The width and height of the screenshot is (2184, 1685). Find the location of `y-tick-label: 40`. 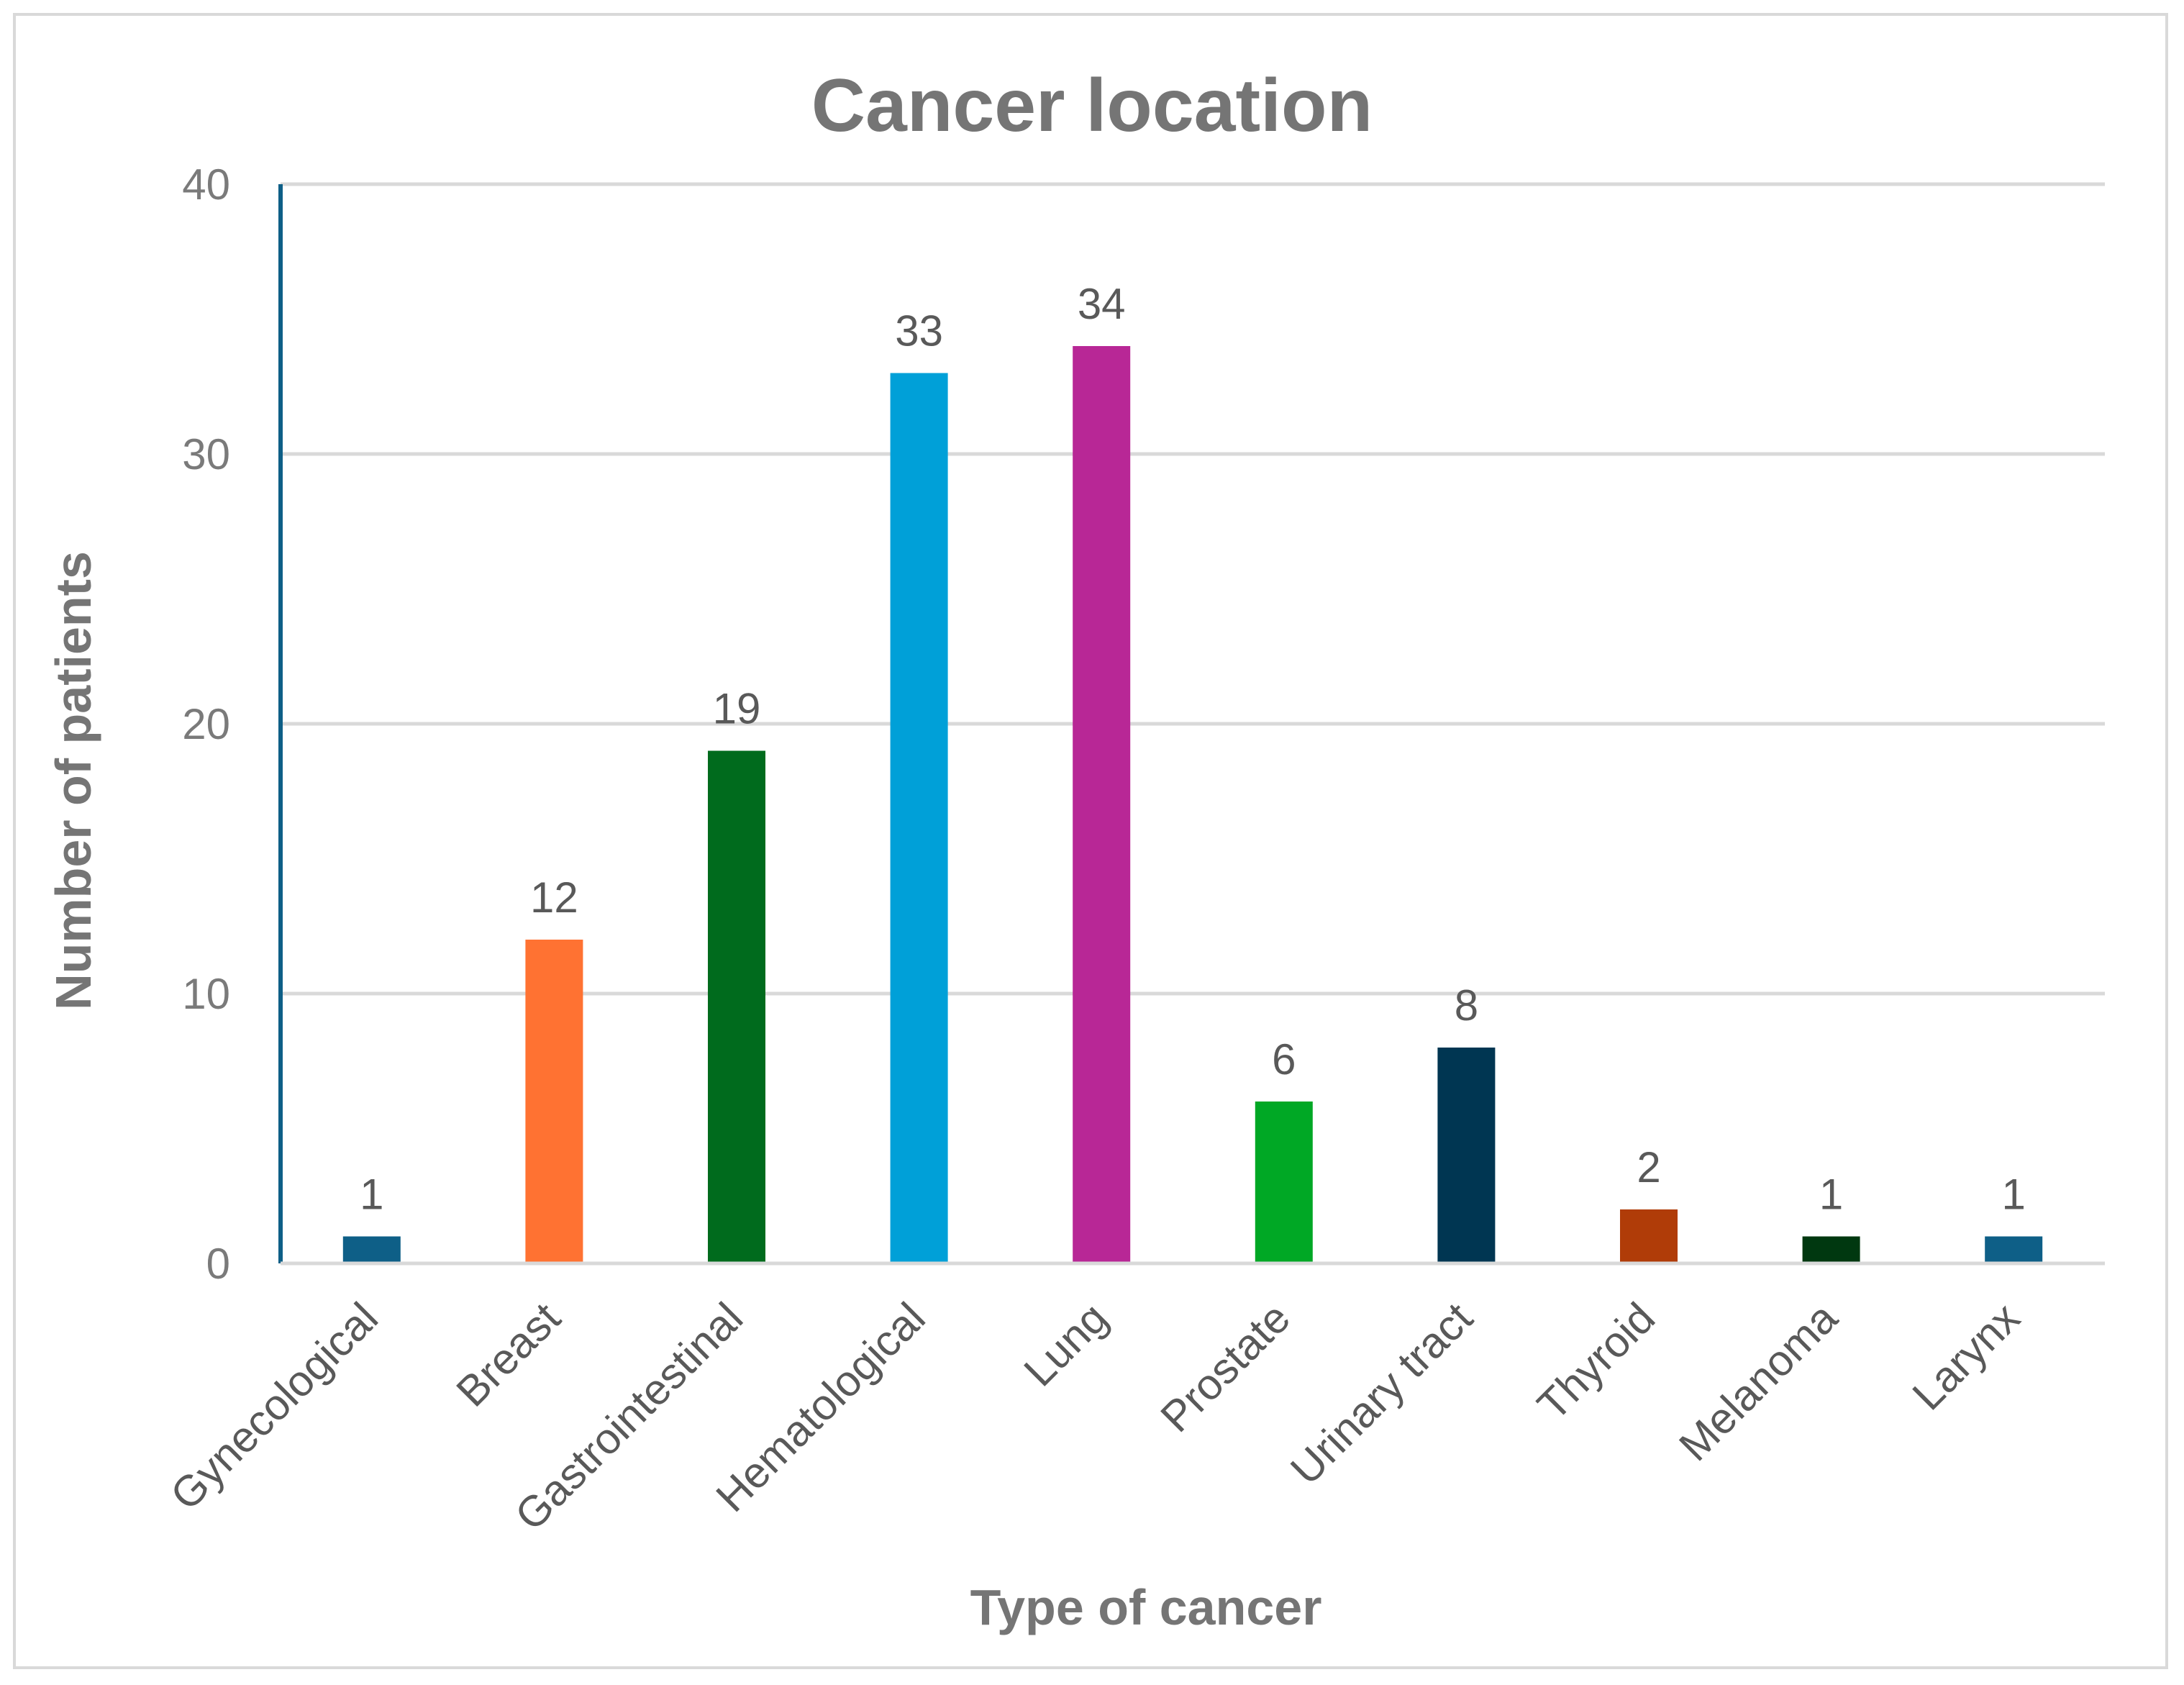

y-tick-label: 40 is located at coordinates (206, 184).